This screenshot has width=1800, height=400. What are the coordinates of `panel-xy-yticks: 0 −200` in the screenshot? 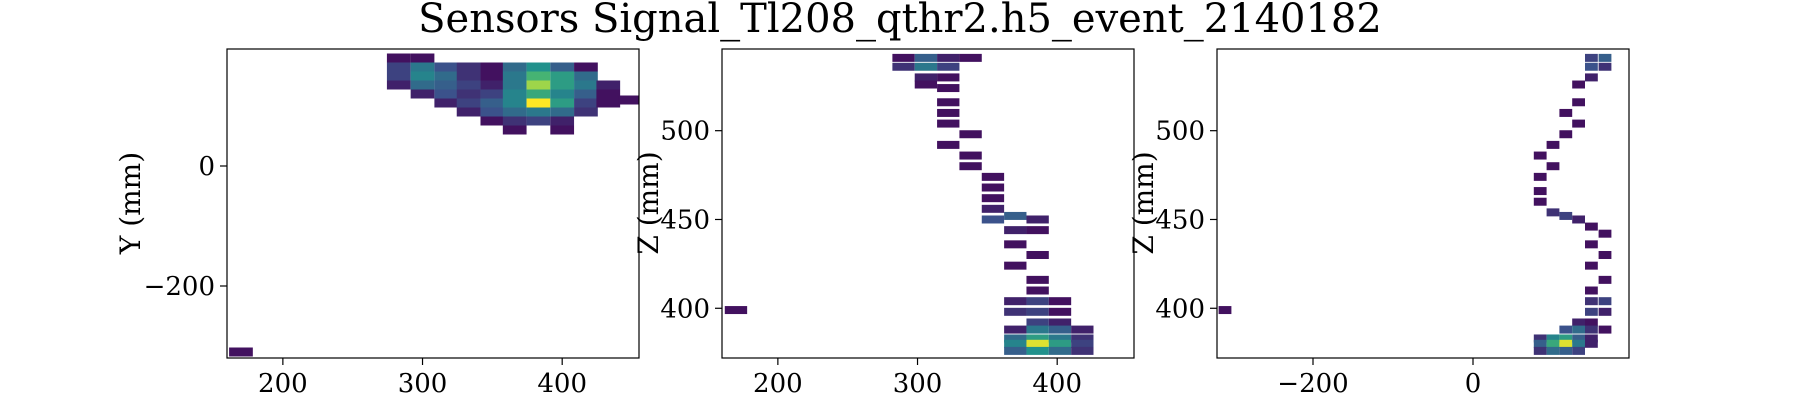 It's located at (185, 227).